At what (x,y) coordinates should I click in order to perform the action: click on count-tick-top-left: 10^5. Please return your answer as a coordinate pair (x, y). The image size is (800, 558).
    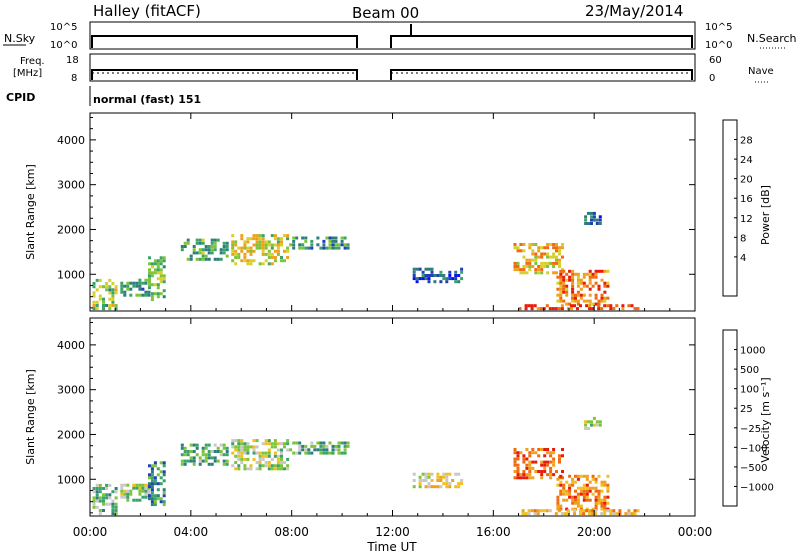
    Looking at the image, I should click on (63, 27).